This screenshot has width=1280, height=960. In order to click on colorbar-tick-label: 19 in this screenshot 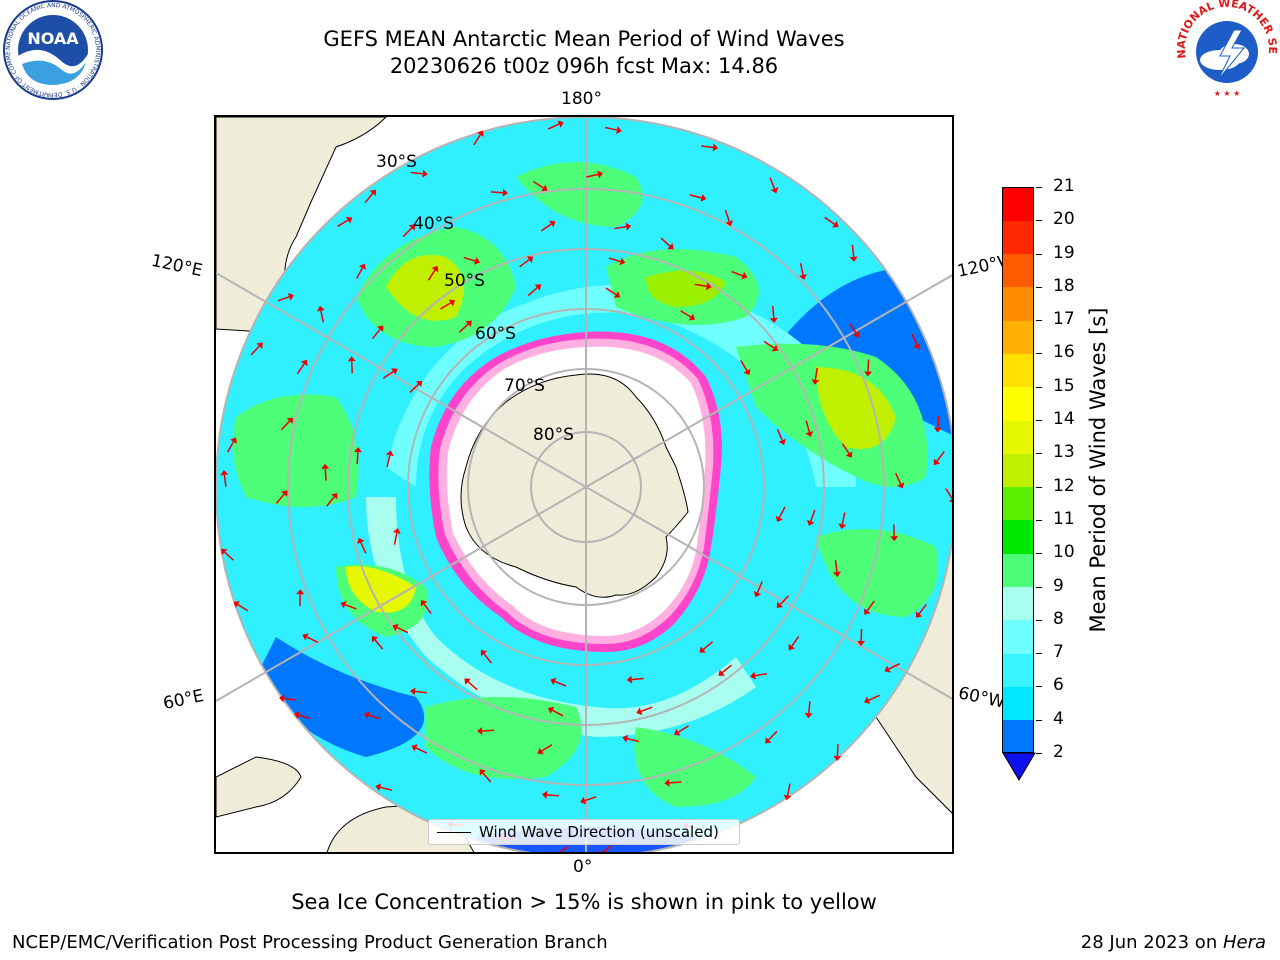, I will do `click(1064, 252)`.